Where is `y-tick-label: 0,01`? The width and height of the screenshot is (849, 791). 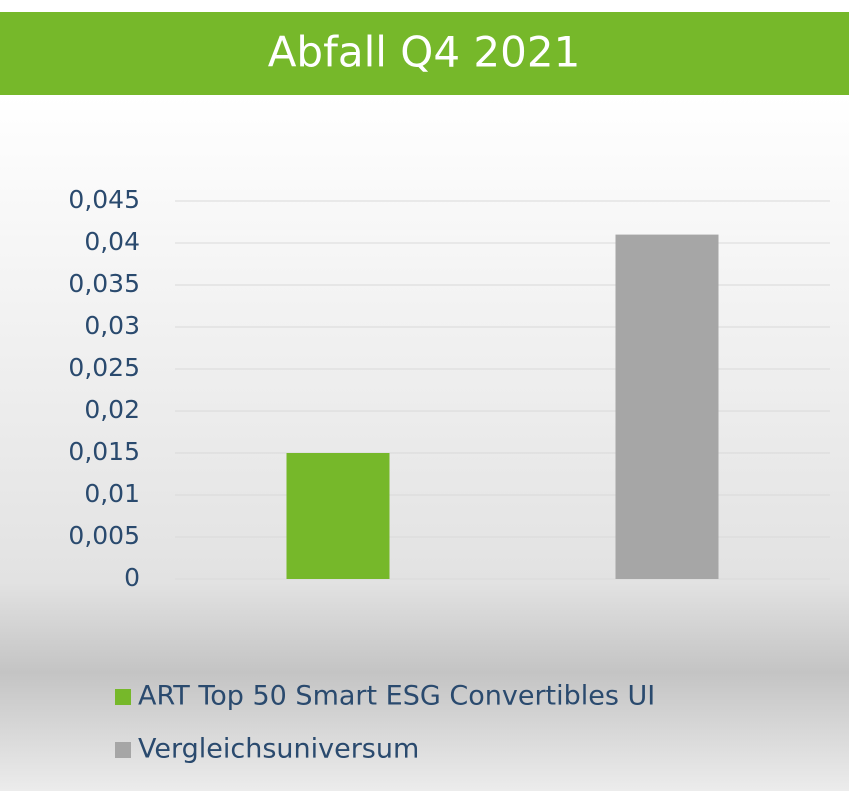 y-tick-label: 0,01 is located at coordinates (112, 493).